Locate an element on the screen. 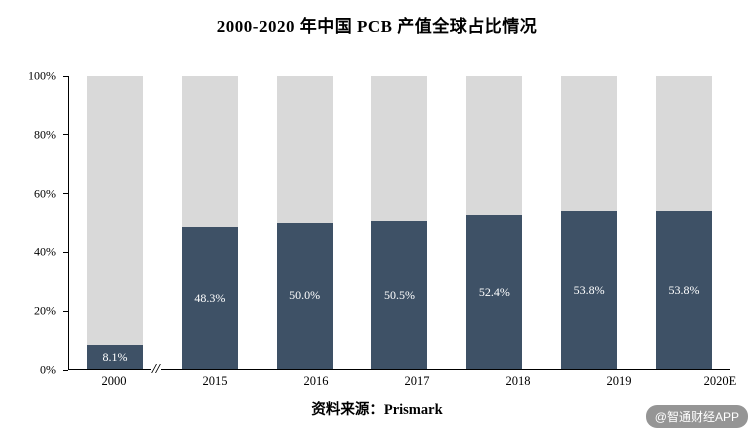  axis-break-mark: // is located at coordinates (156, 369).